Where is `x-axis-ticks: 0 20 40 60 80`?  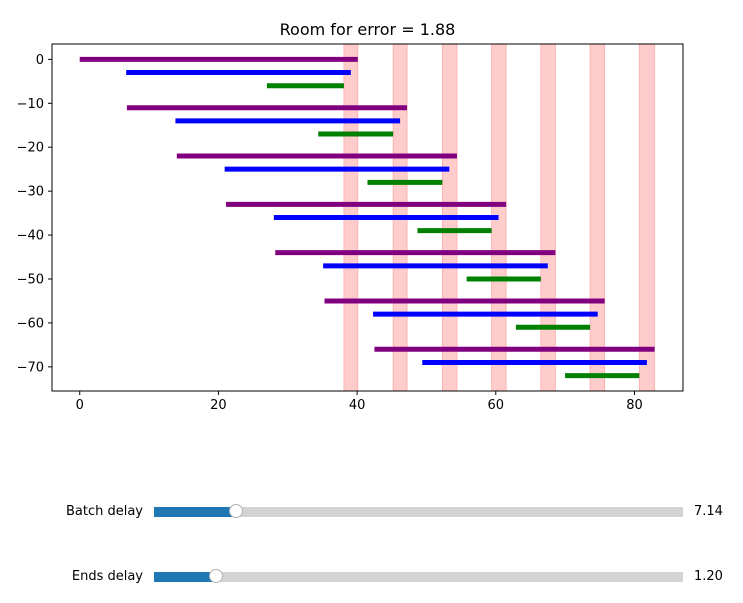
x-axis-ticks: 0 20 40 60 80 is located at coordinates (359, 402).